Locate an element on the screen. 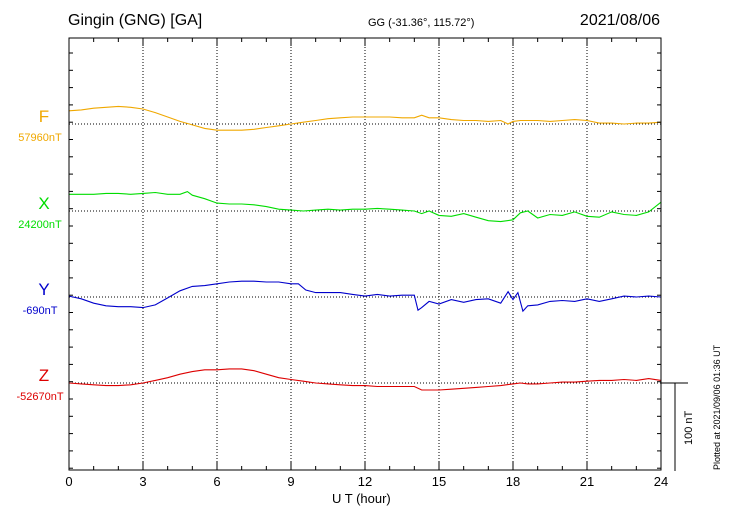 This screenshot has width=730, height=520. trace-x is located at coordinates (365, 206).